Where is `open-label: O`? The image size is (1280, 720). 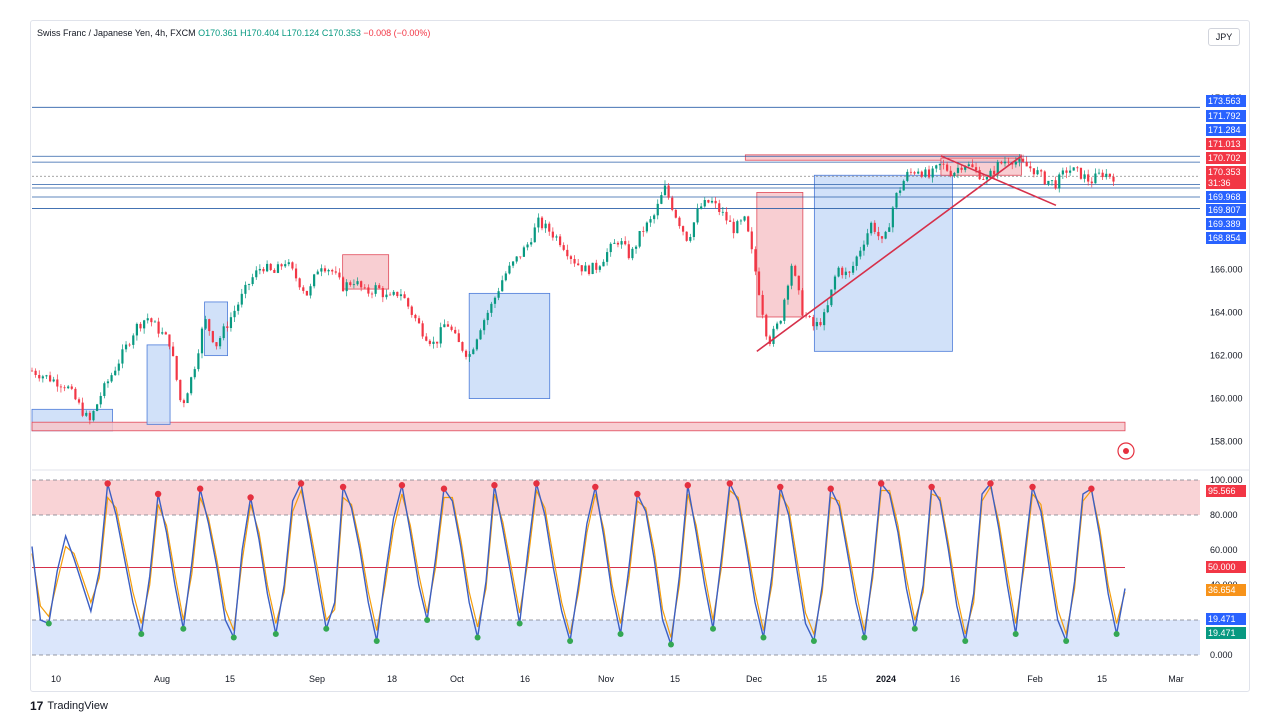
open-label: O is located at coordinates (202, 33).